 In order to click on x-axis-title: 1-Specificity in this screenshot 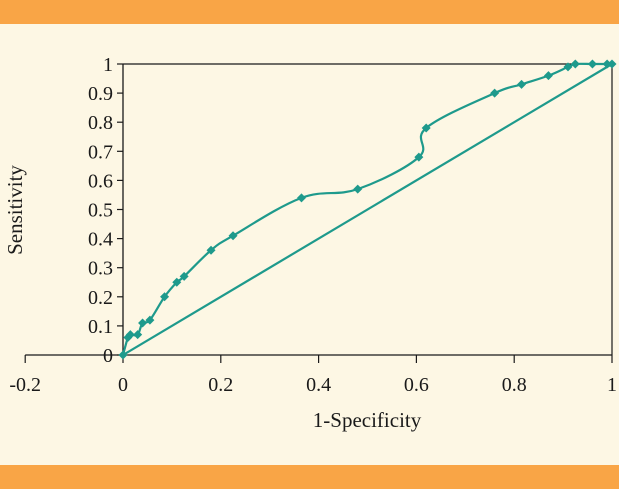, I will do `click(367, 420)`.